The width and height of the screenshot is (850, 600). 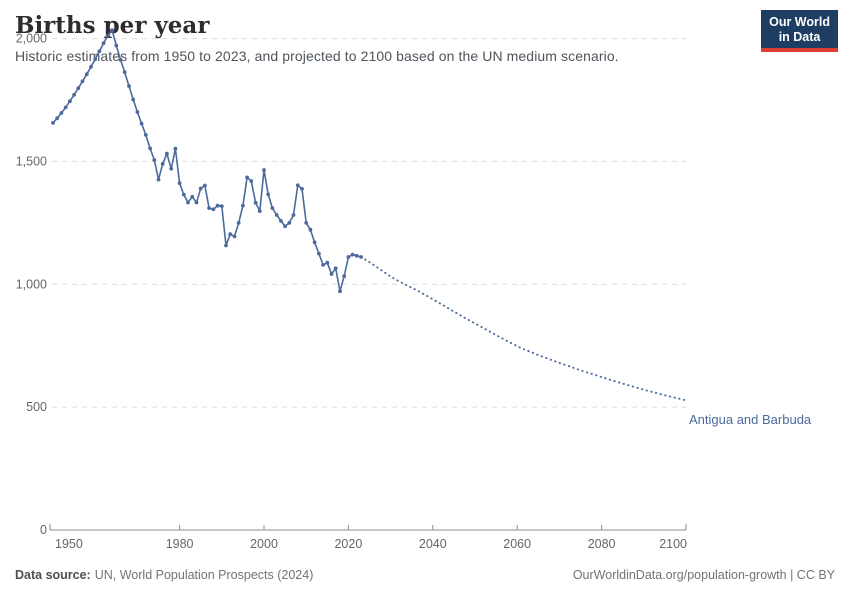 I want to click on x-tick-label: 1950, so click(x=69, y=544).